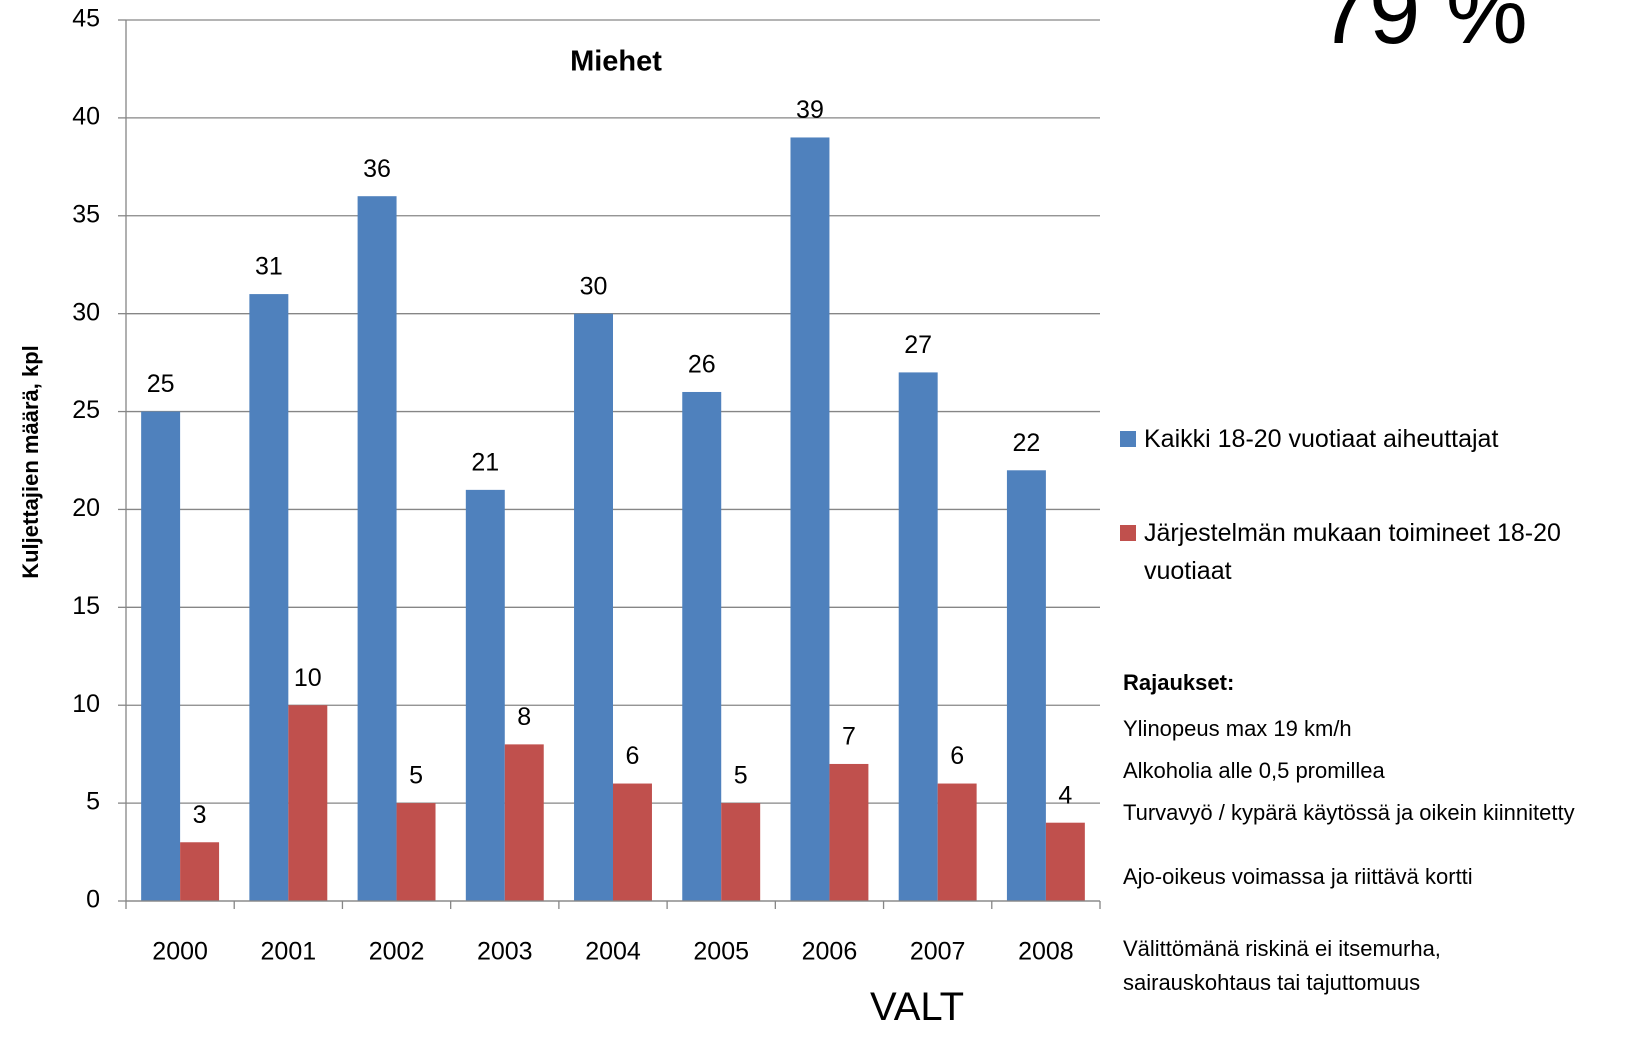 The image size is (1647, 1038). Describe the element at coordinates (594, 286) in the screenshot. I see `data-label: 30` at that location.